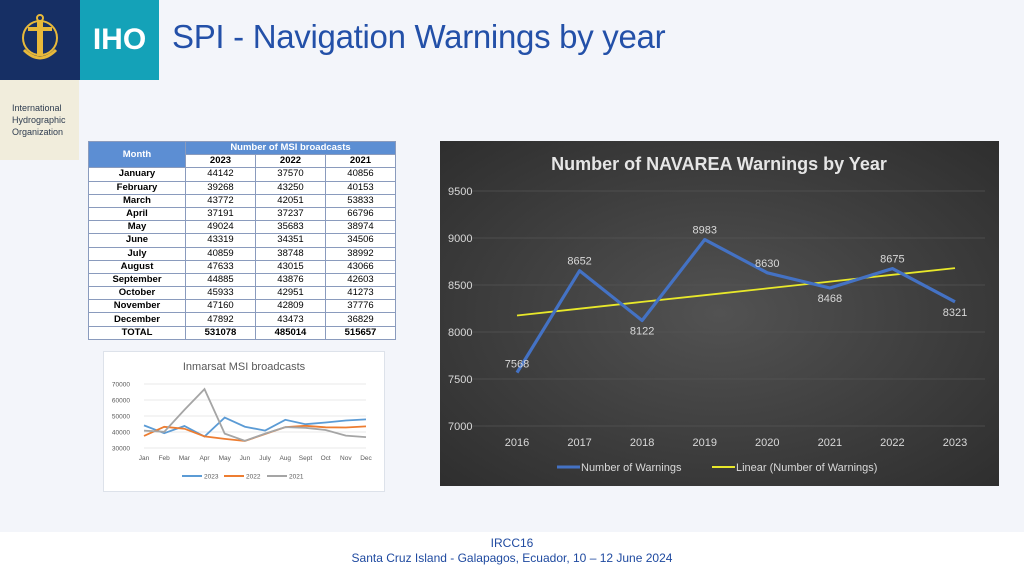  Describe the element at coordinates (360, 293) in the screenshot. I see `value-cell: 41273` at that location.